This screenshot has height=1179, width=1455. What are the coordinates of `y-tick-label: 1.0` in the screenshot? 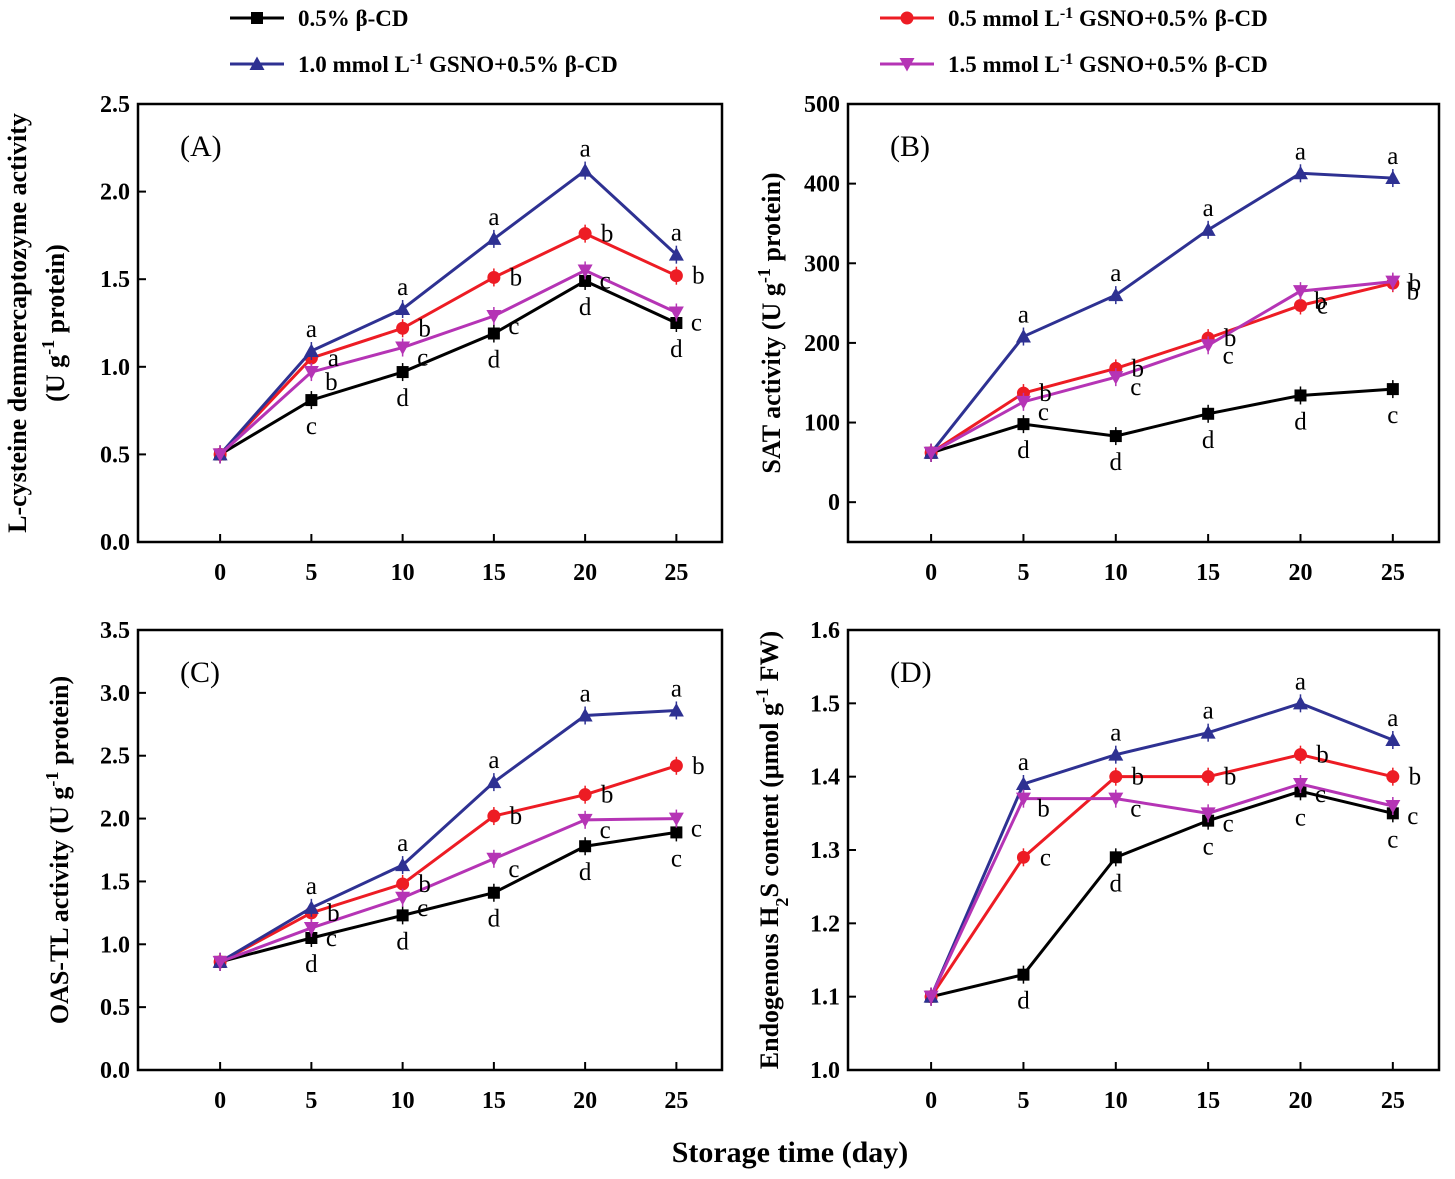 It's located at (825, 1071).